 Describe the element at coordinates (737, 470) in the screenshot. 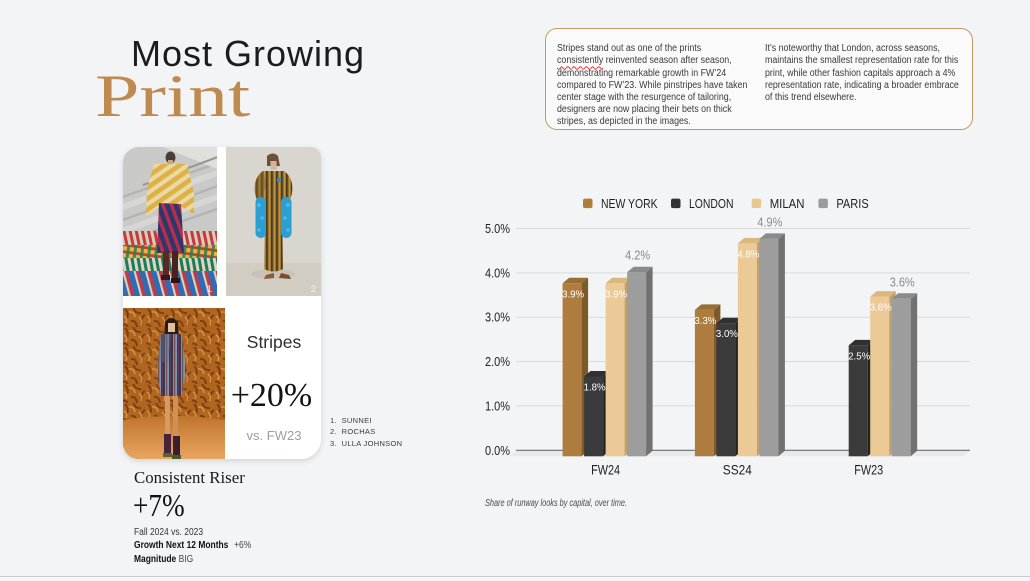

I see `svg-text: SS24` at that location.